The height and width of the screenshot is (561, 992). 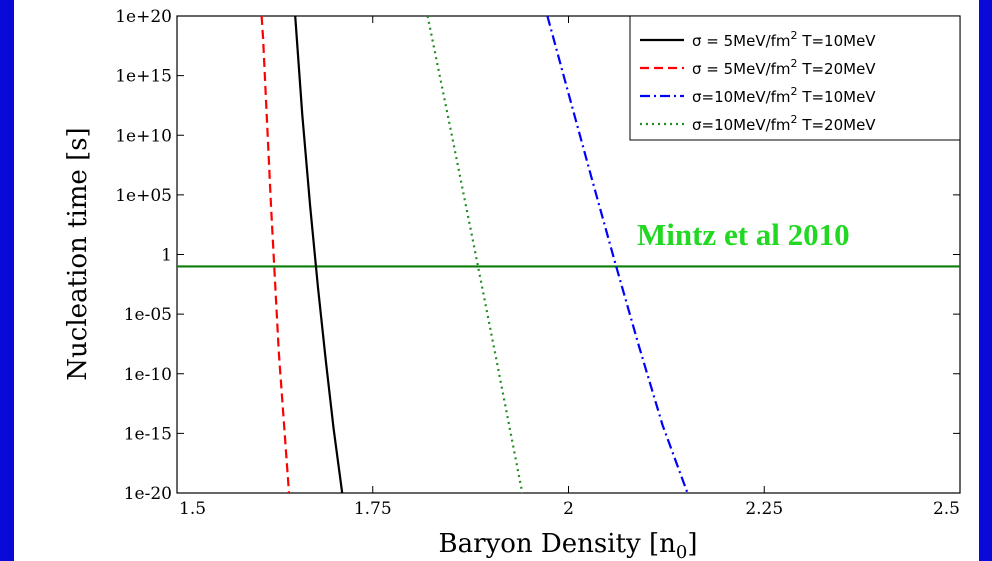 I want to click on y-tick-label: 1e-10, so click(x=148, y=375).